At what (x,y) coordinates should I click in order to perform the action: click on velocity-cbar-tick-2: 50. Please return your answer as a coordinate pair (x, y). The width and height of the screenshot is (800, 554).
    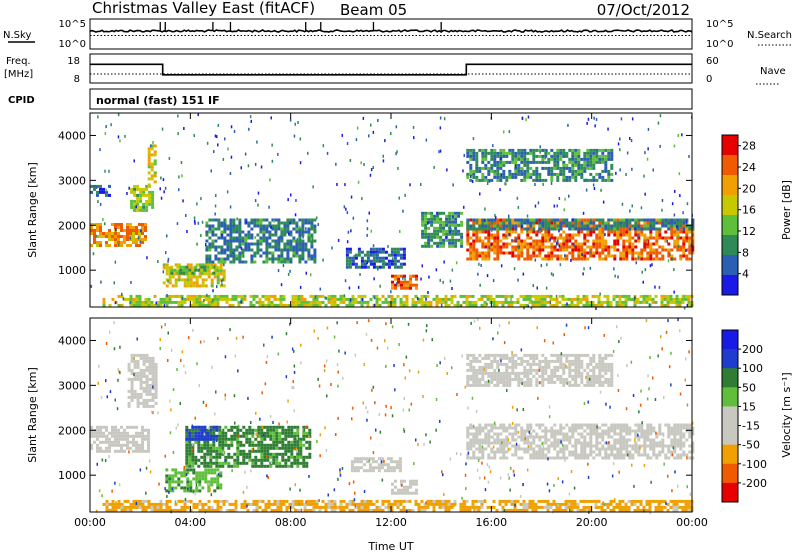
    Looking at the image, I should click on (749, 387).